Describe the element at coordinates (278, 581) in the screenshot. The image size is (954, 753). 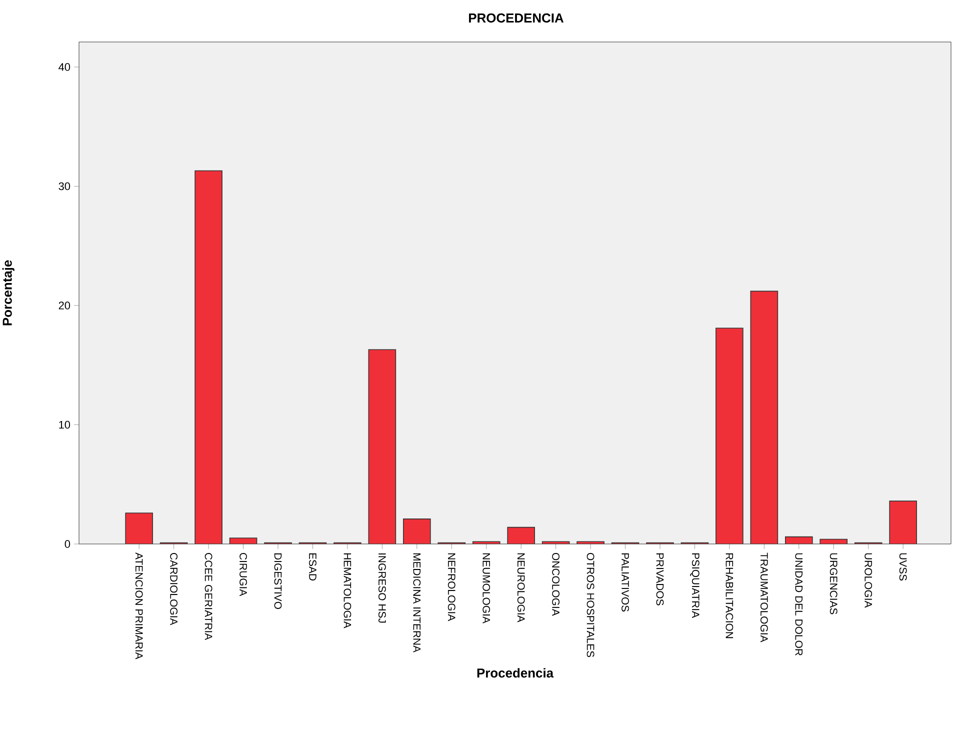
I see `x-tick-label: DIGESTIVO` at that location.